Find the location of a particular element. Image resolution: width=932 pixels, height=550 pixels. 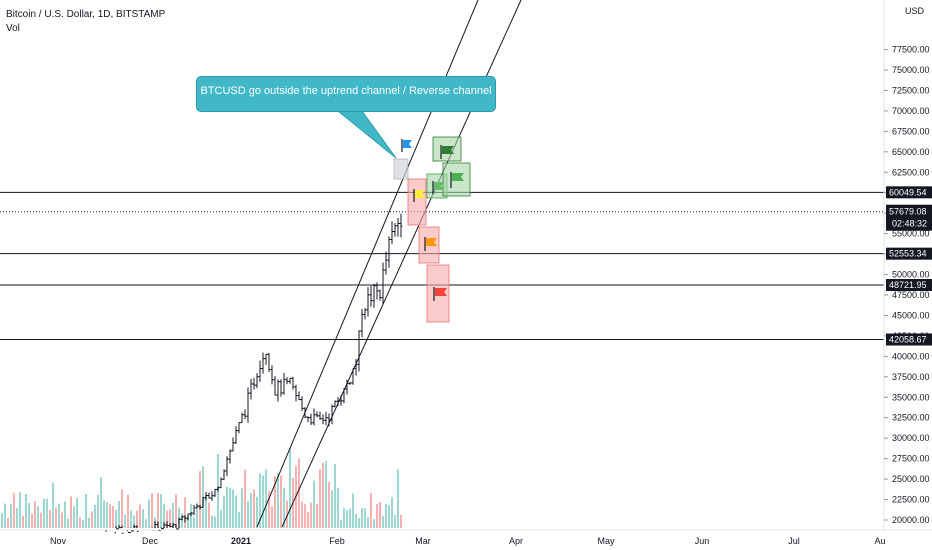

price-tick-label: 35000.00 is located at coordinates (911, 397).